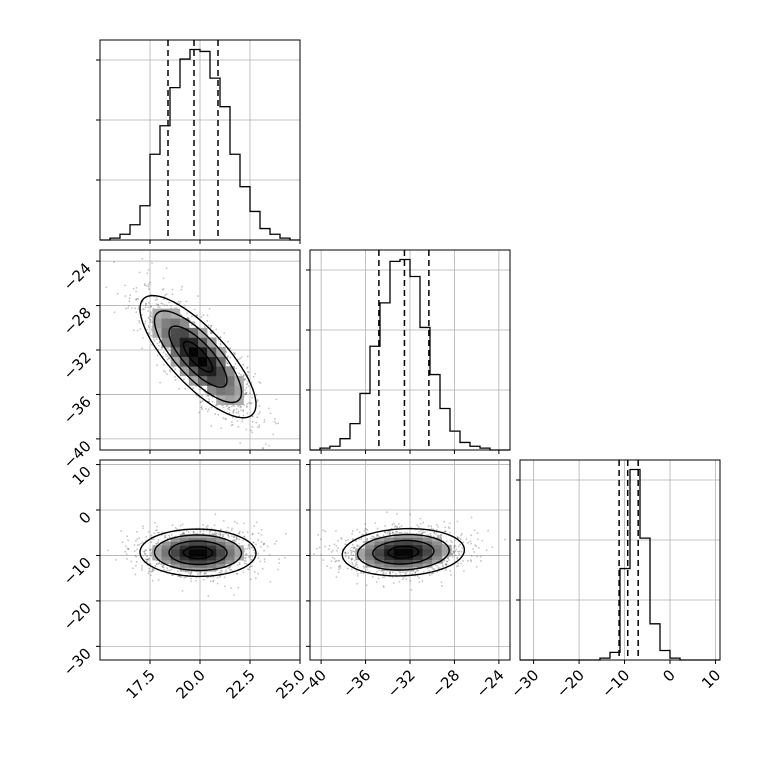 The image size is (760, 760). What do you see at coordinates (77, 616) in the screenshot?
I see `y-tick-label: −20` at bounding box center [77, 616].